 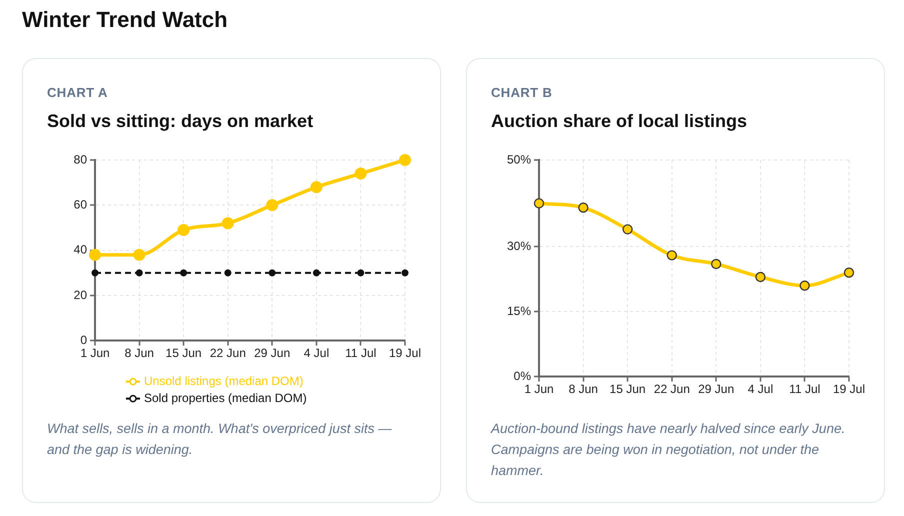 What do you see at coordinates (81, 204) in the screenshot?
I see `y-tick-label: 60` at bounding box center [81, 204].